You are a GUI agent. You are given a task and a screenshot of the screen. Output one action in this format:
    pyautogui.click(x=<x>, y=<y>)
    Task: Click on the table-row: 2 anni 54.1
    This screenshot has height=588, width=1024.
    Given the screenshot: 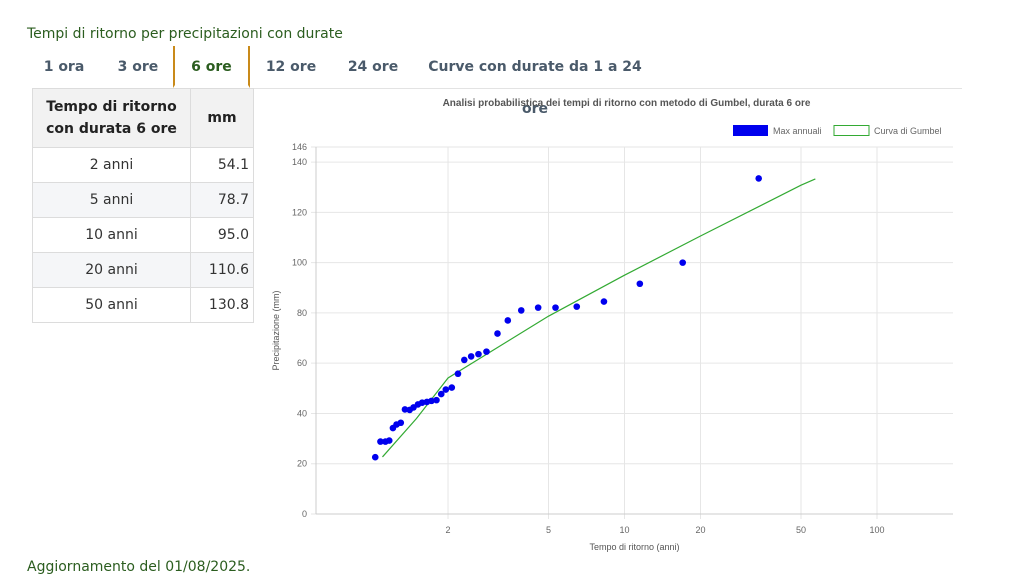 What is the action you would take?
    pyautogui.click(x=143, y=165)
    